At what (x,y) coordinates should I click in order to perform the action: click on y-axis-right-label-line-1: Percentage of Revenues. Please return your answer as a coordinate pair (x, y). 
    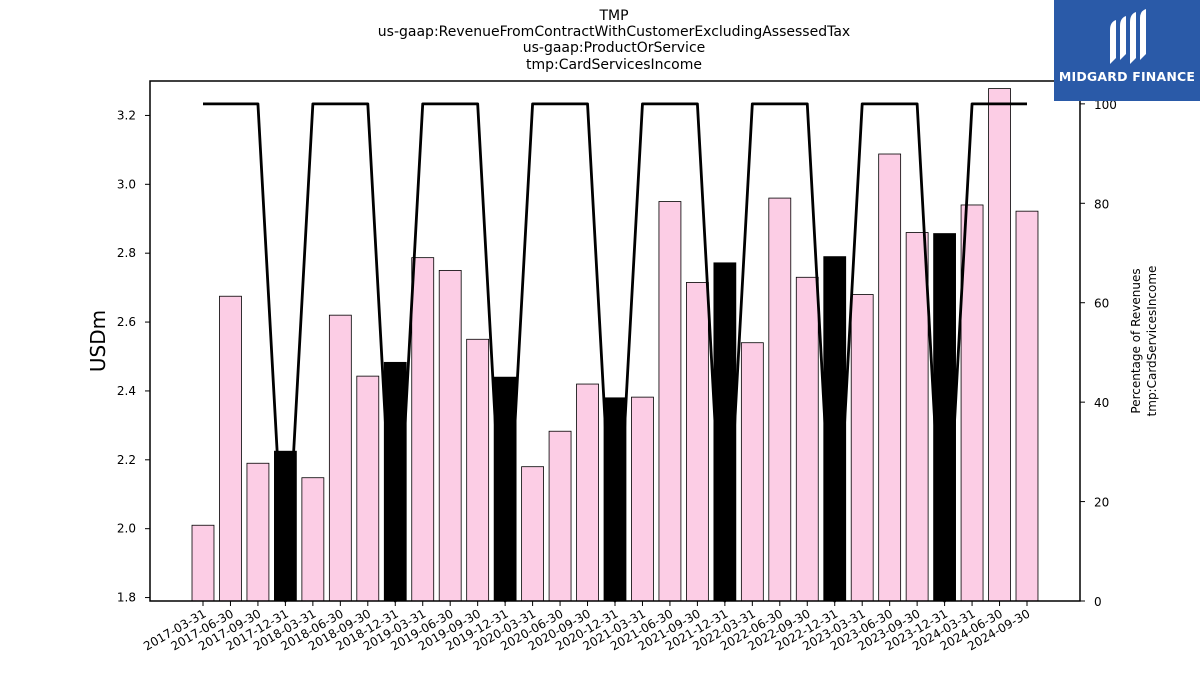
    Looking at the image, I should click on (1136, 340).